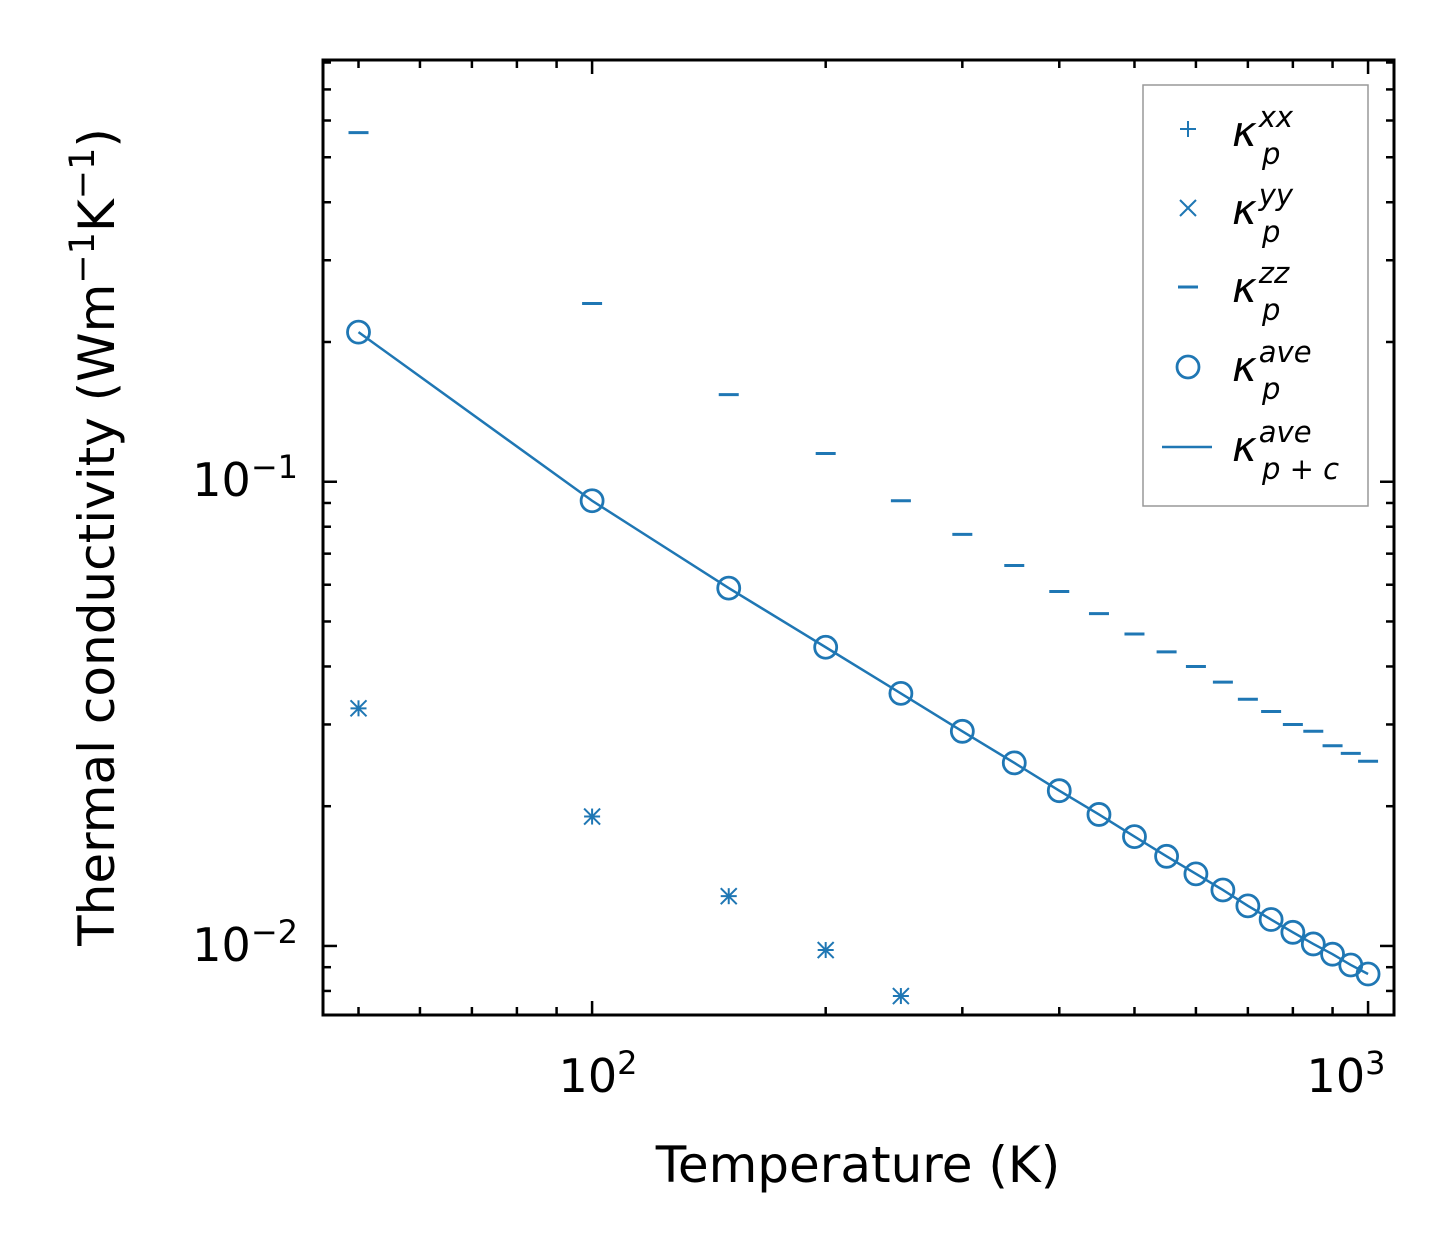  I want to click on legend-label-kappa-zz: κzz p, so click(1261, 291).